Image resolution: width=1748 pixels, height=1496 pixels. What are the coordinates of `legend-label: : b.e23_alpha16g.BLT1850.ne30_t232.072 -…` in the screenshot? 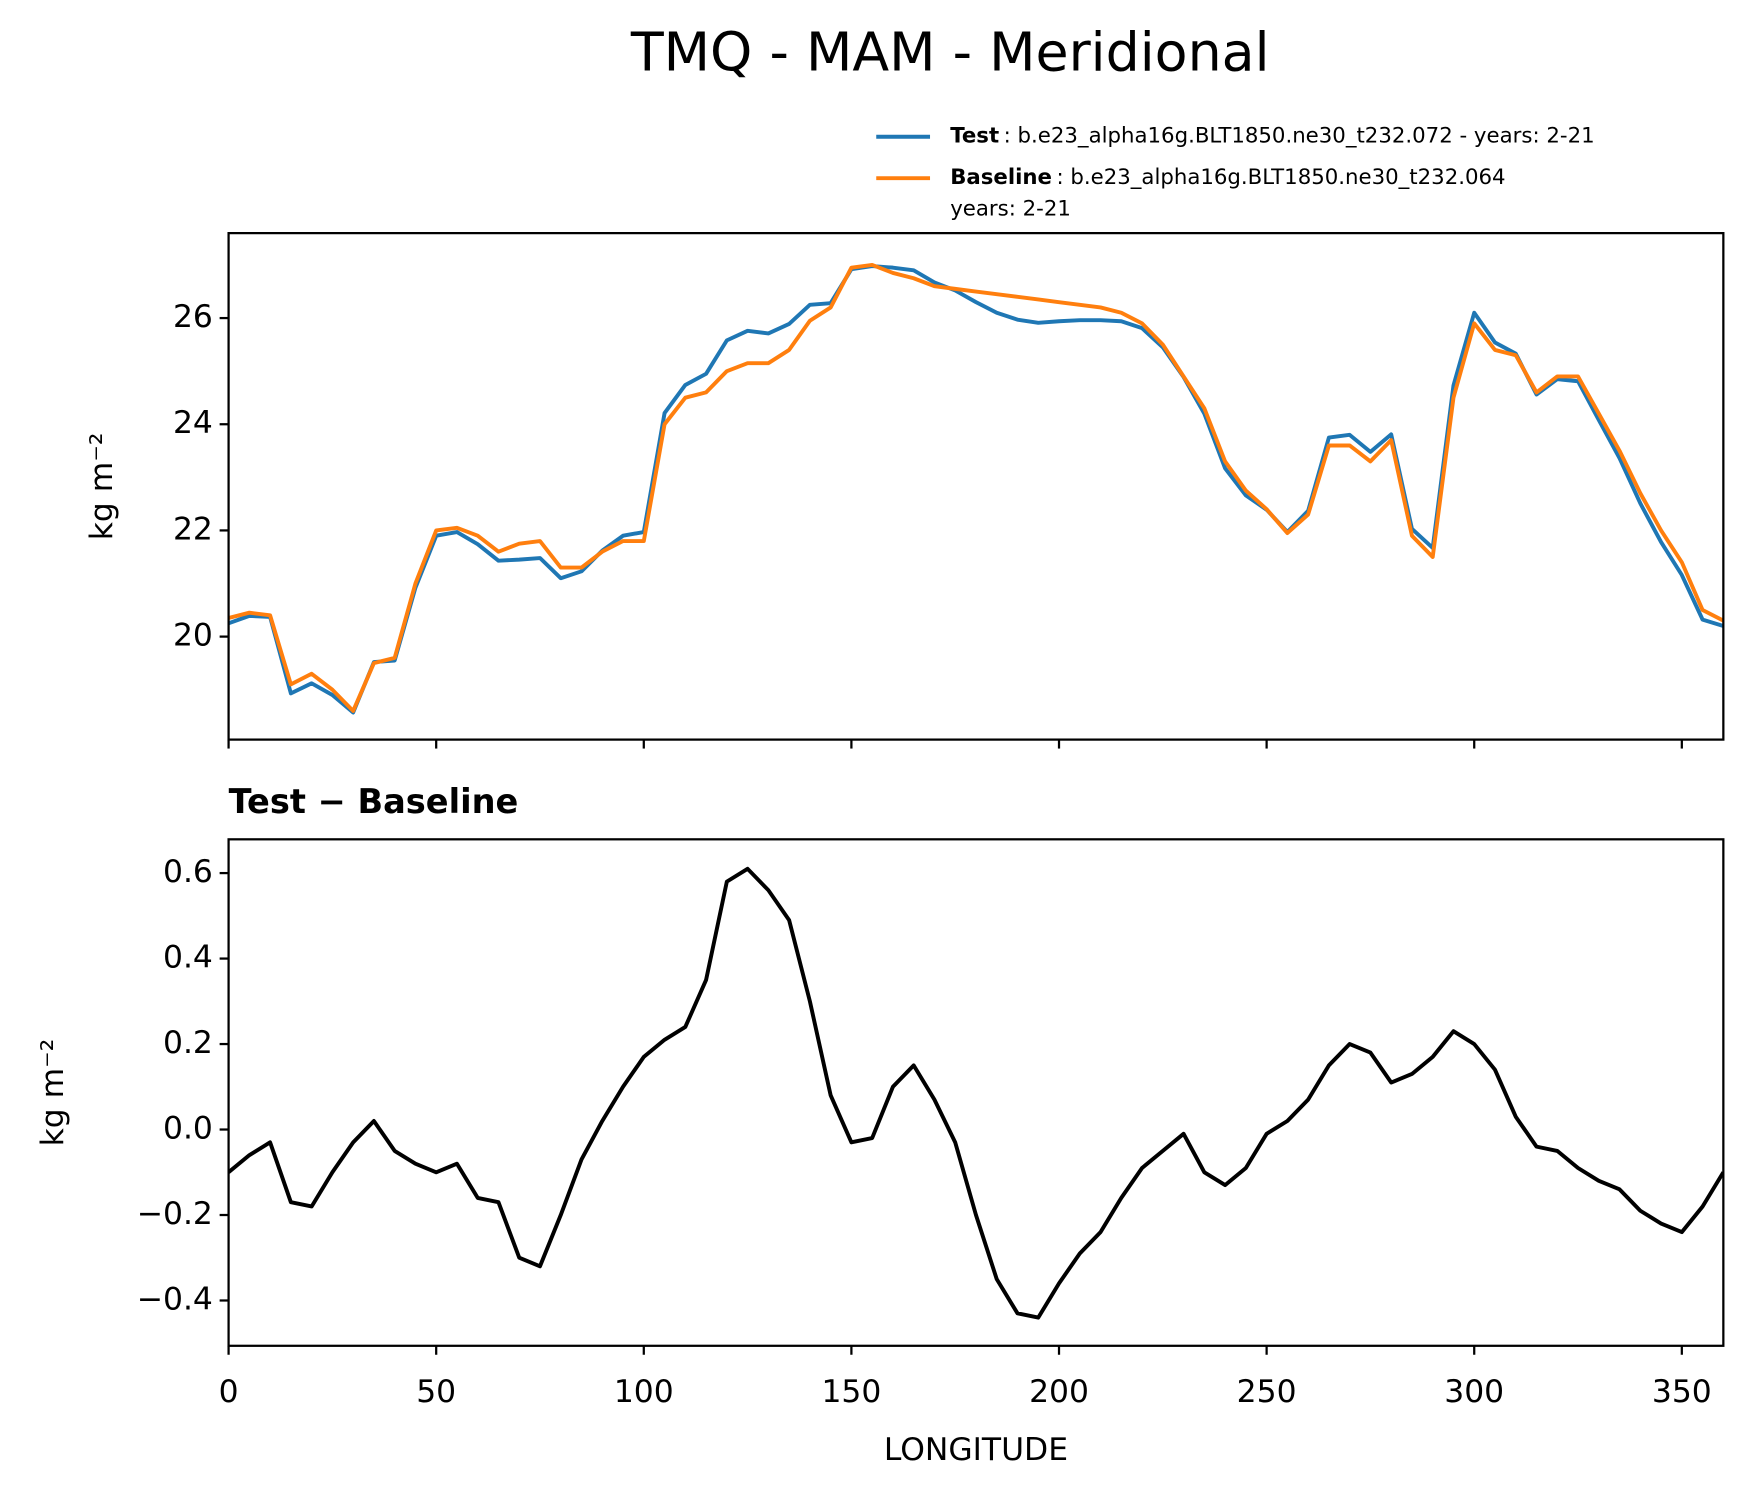 It's located at (1299, 136).